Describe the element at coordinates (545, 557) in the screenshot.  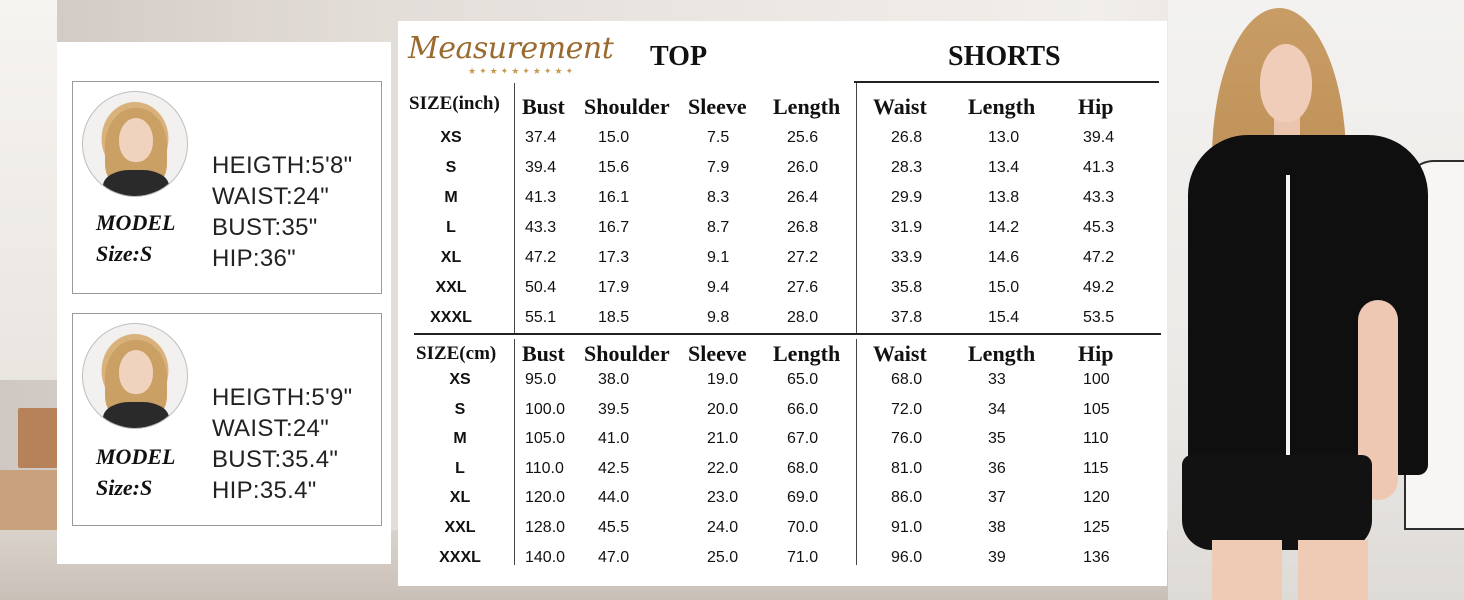
I see `cm-cell: 140.0` at that location.